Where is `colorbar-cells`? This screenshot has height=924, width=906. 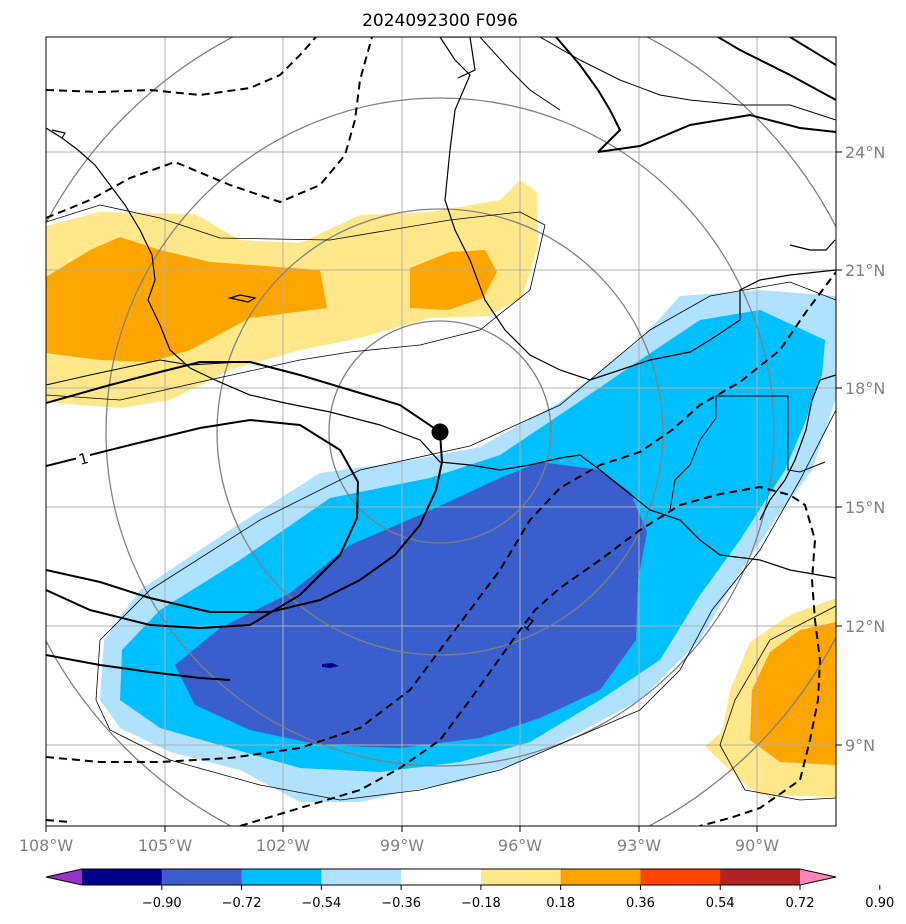
colorbar-cells is located at coordinates (441, 877).